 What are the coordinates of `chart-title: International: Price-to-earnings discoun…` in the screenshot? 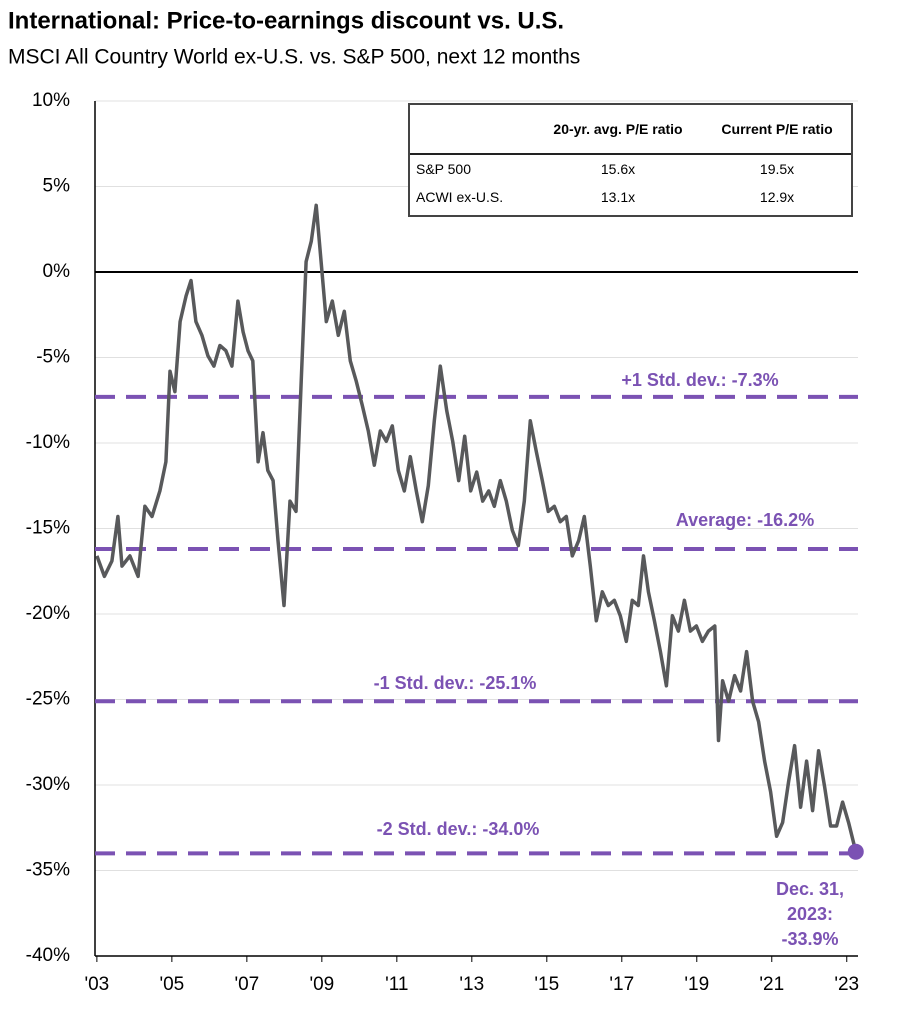 It's located at (286, 20).